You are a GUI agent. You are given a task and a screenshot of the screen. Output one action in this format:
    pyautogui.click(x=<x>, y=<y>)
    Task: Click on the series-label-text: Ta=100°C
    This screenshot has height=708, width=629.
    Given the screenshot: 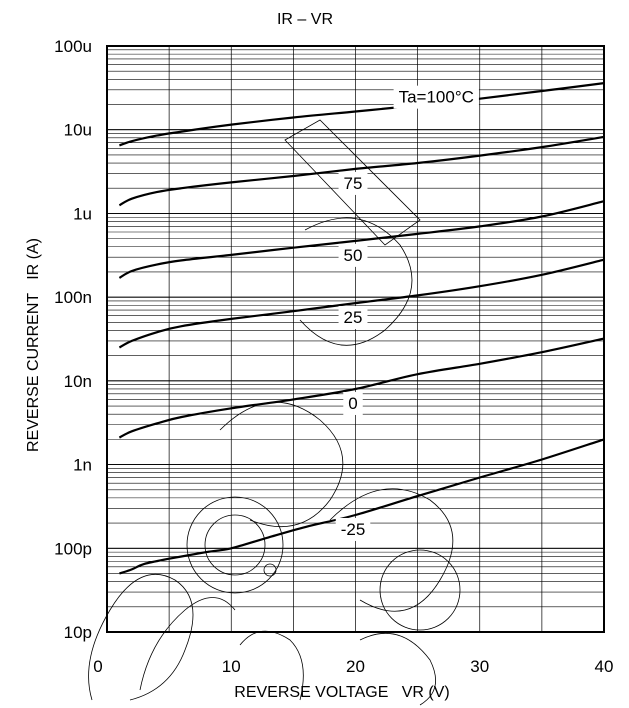 What is the action you would take?
    pyautogui.click(x=436, y=97)
    